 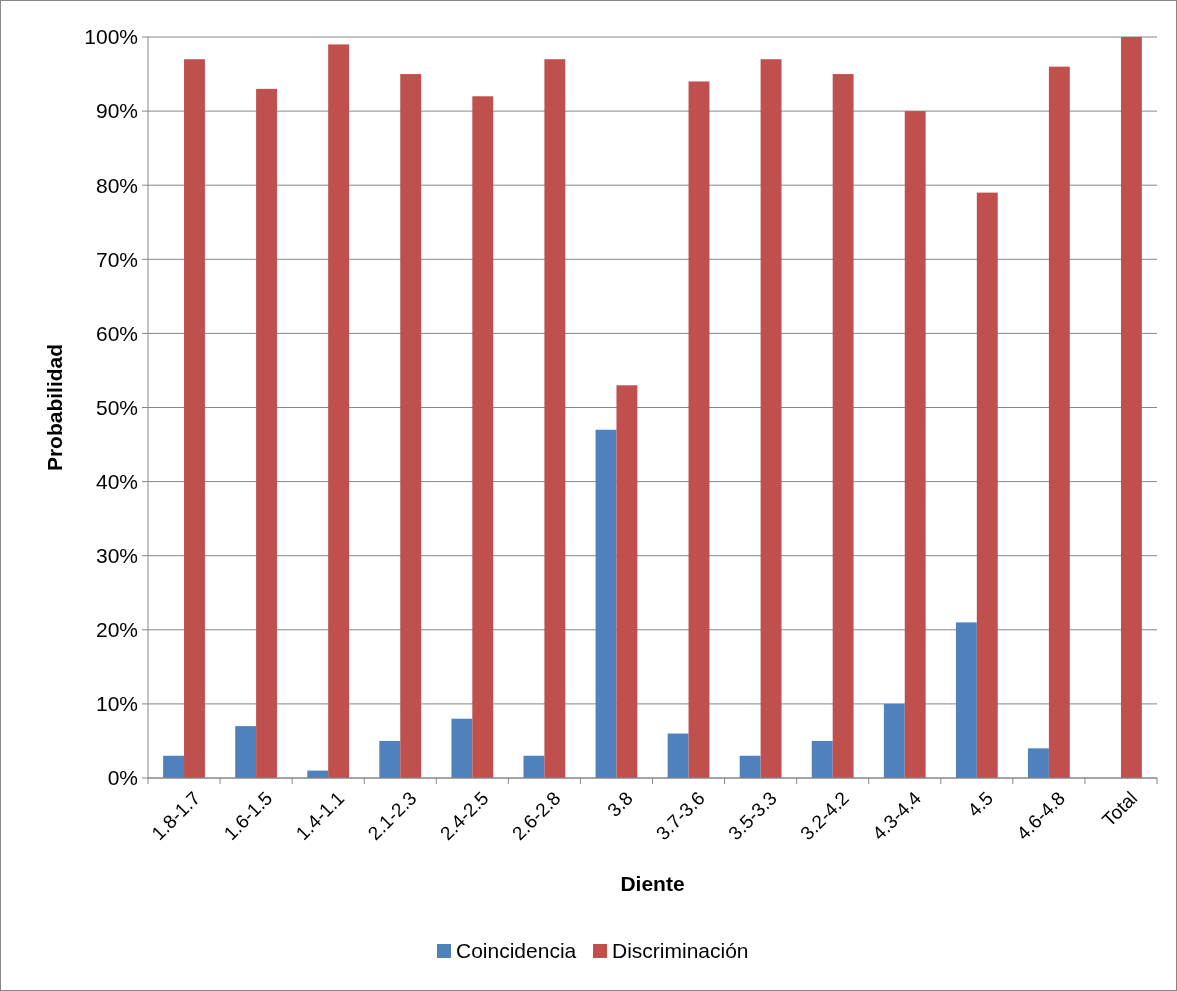 I want to click on y-tick-label: 0%, so click(x=122, y=778).